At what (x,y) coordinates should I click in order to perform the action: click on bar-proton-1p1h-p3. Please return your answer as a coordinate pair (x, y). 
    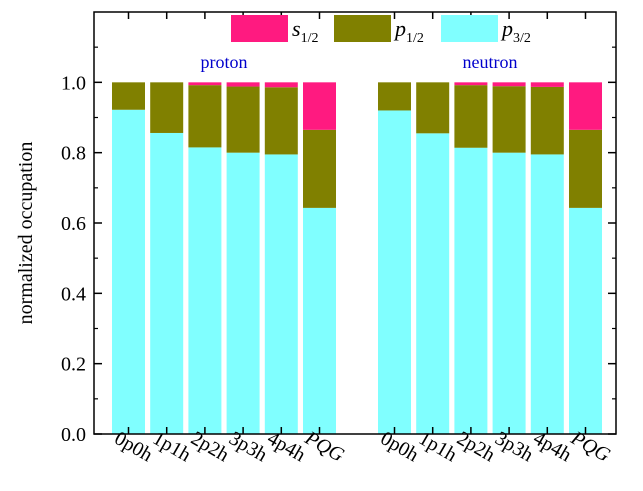
    Looking at the image, I should click on (167, 283).